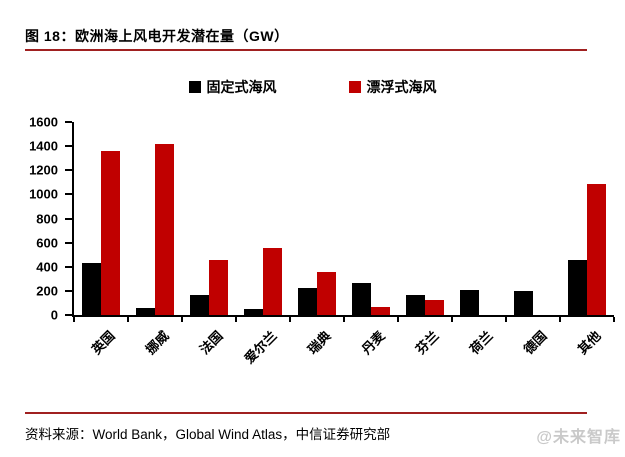 The image size is (625, 457). I want to click on y-tick-label-1200: 1200, so click(43, 170).